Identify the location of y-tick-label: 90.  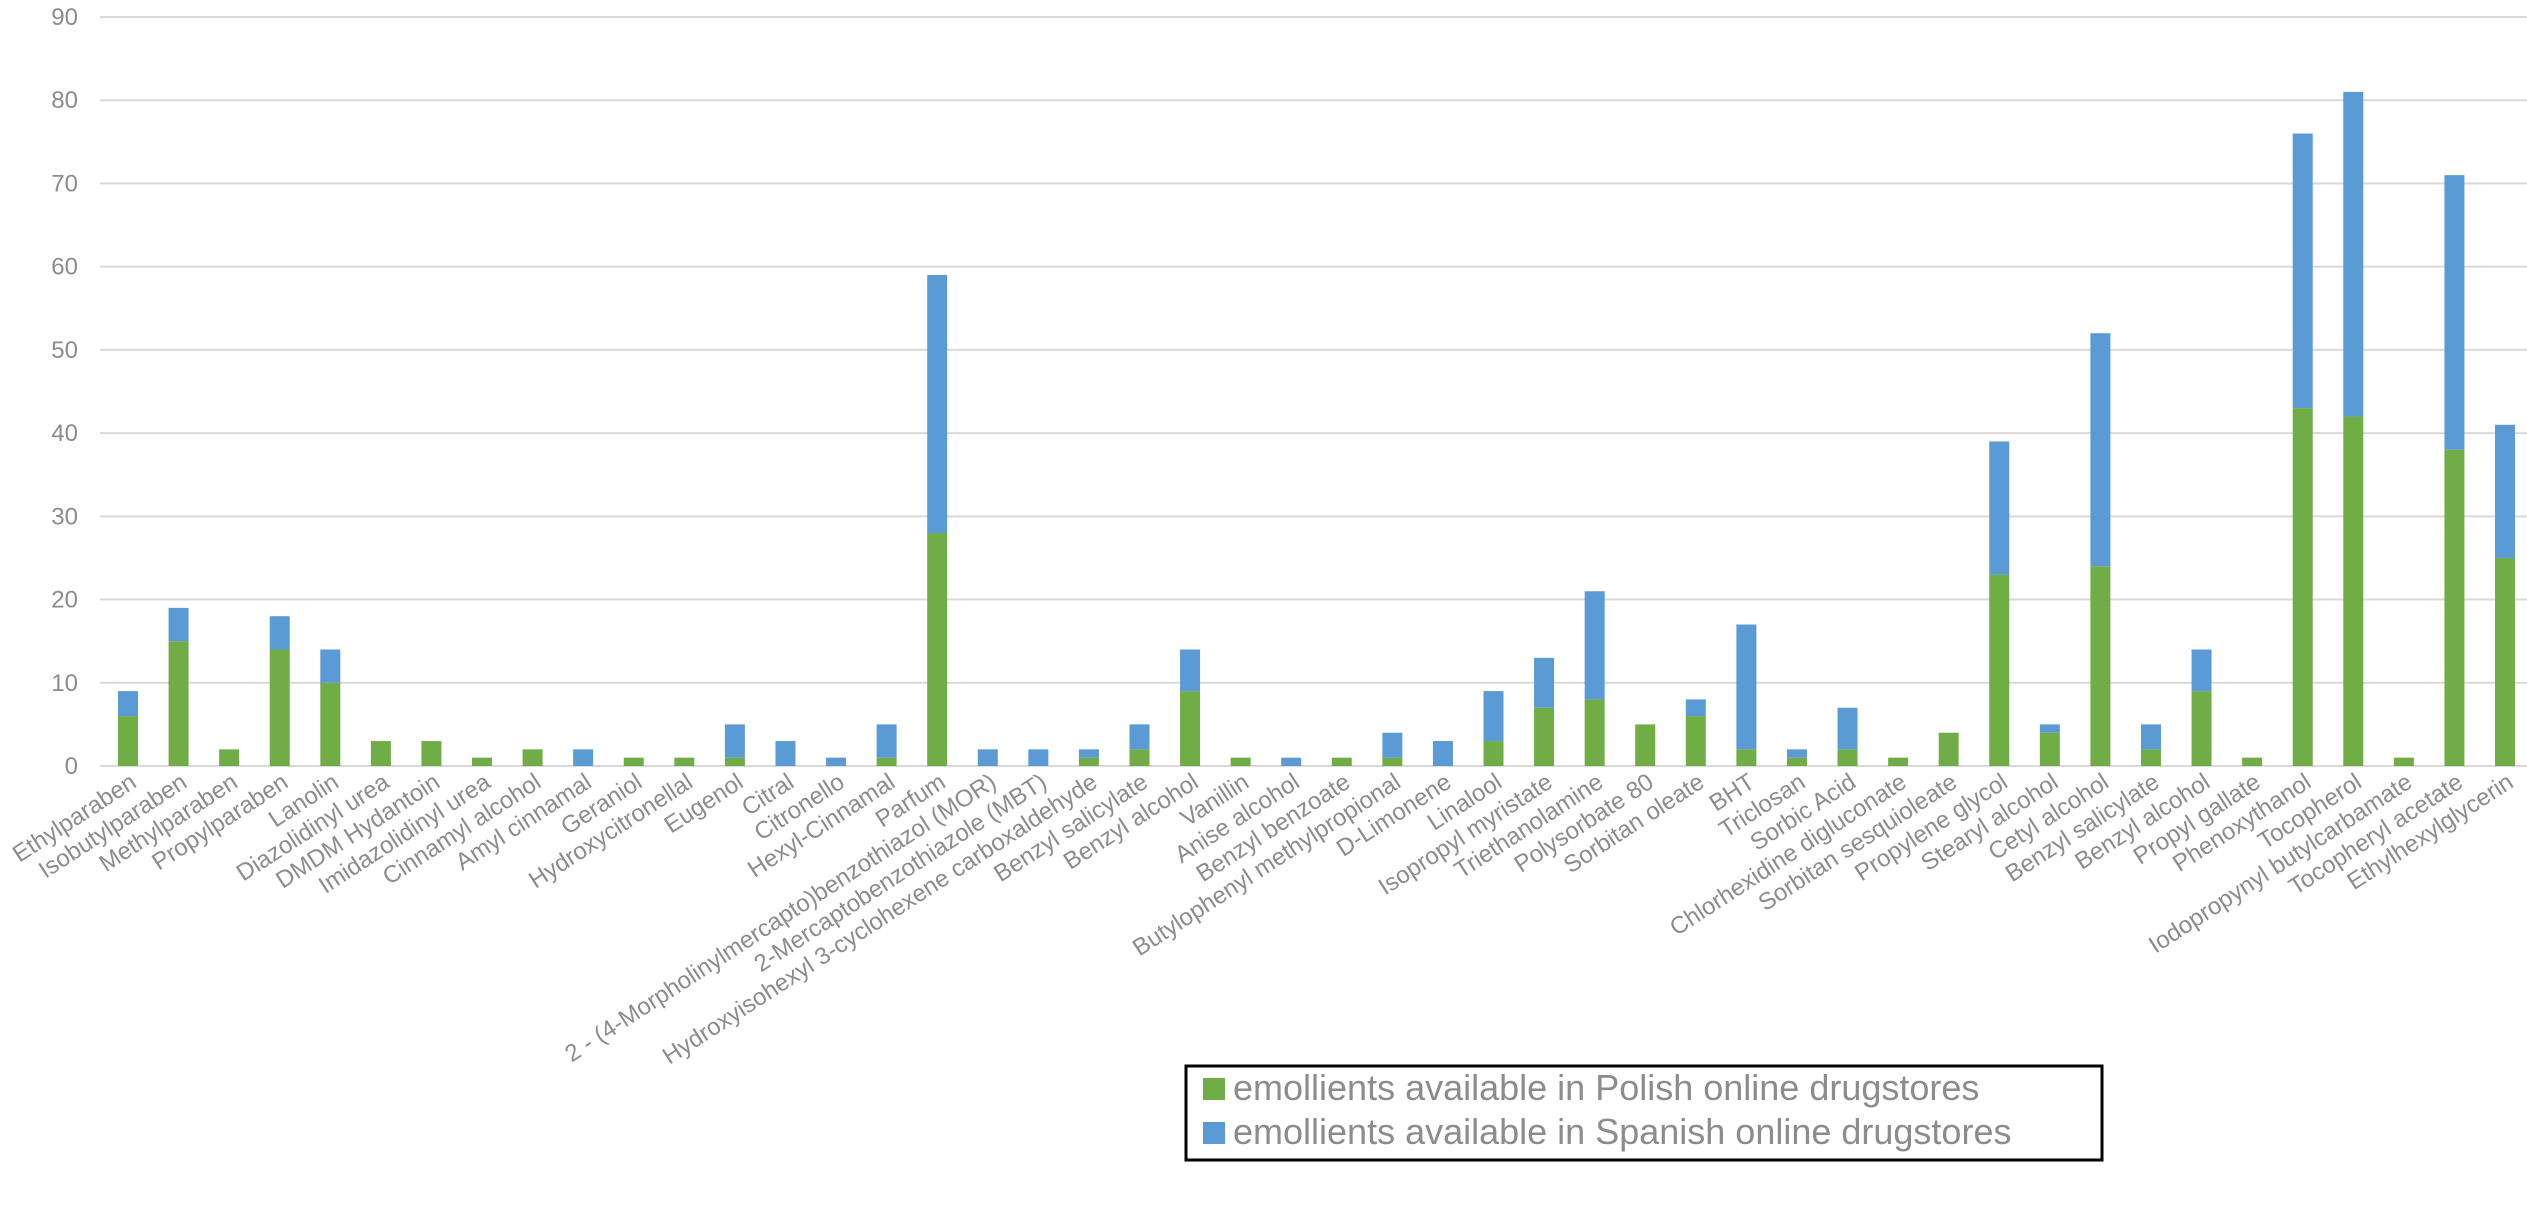
(64, 17).